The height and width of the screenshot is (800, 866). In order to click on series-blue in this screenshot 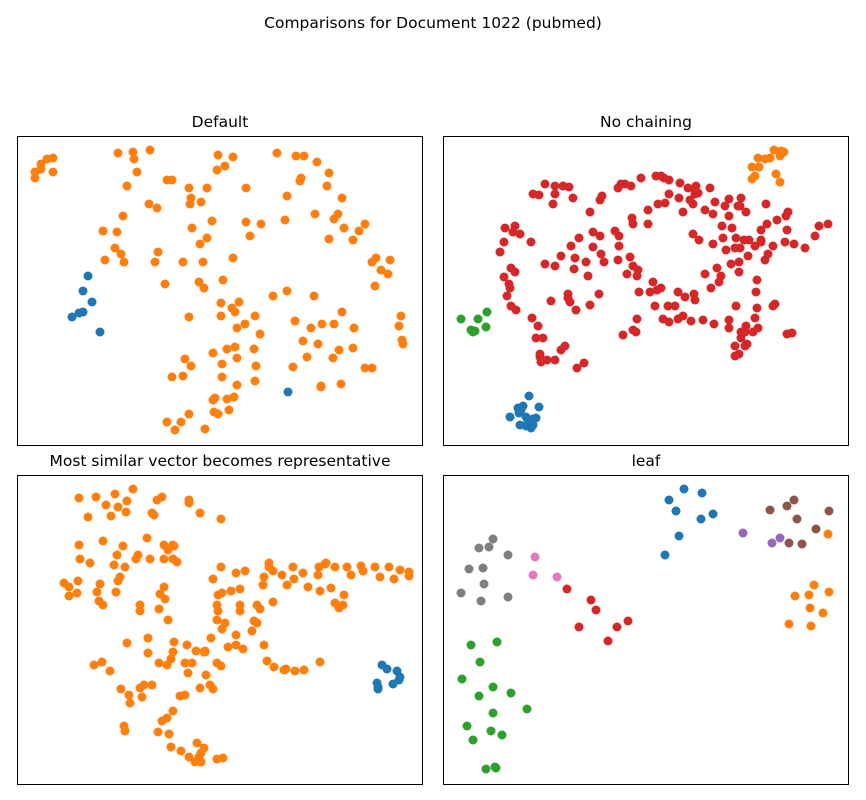, I will do `click(689, 522)`.